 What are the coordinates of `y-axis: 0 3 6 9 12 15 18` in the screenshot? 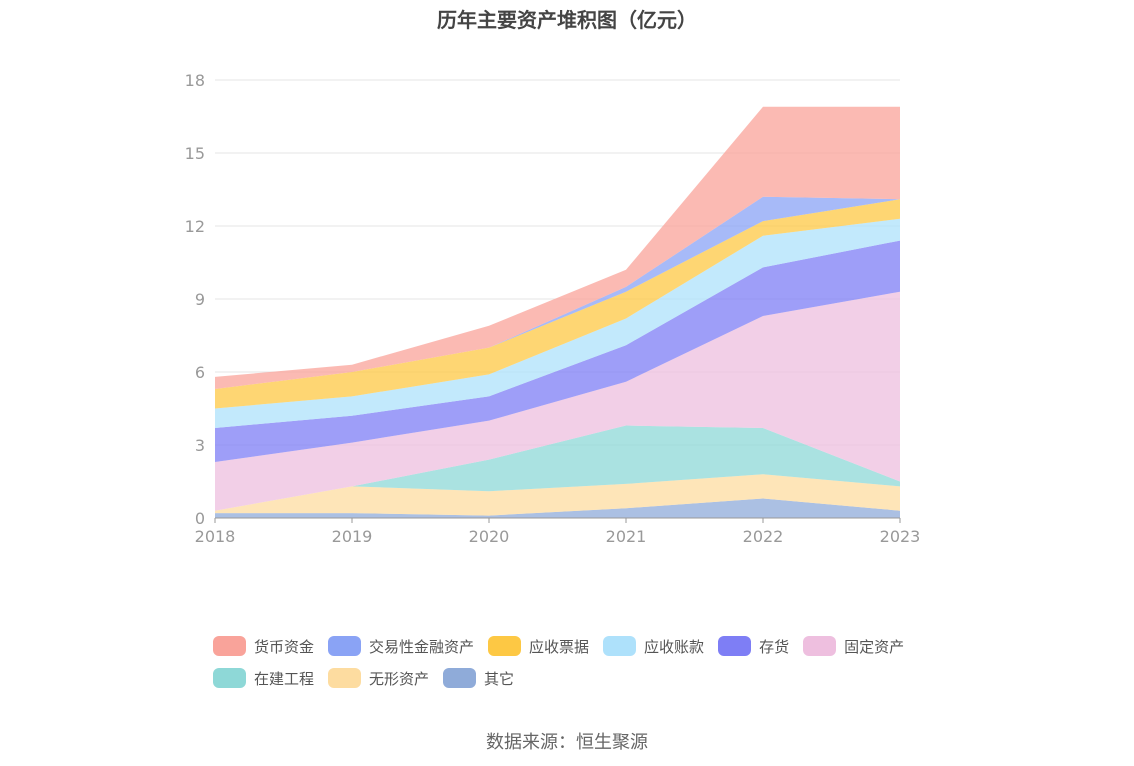 It's located at (195, 299).